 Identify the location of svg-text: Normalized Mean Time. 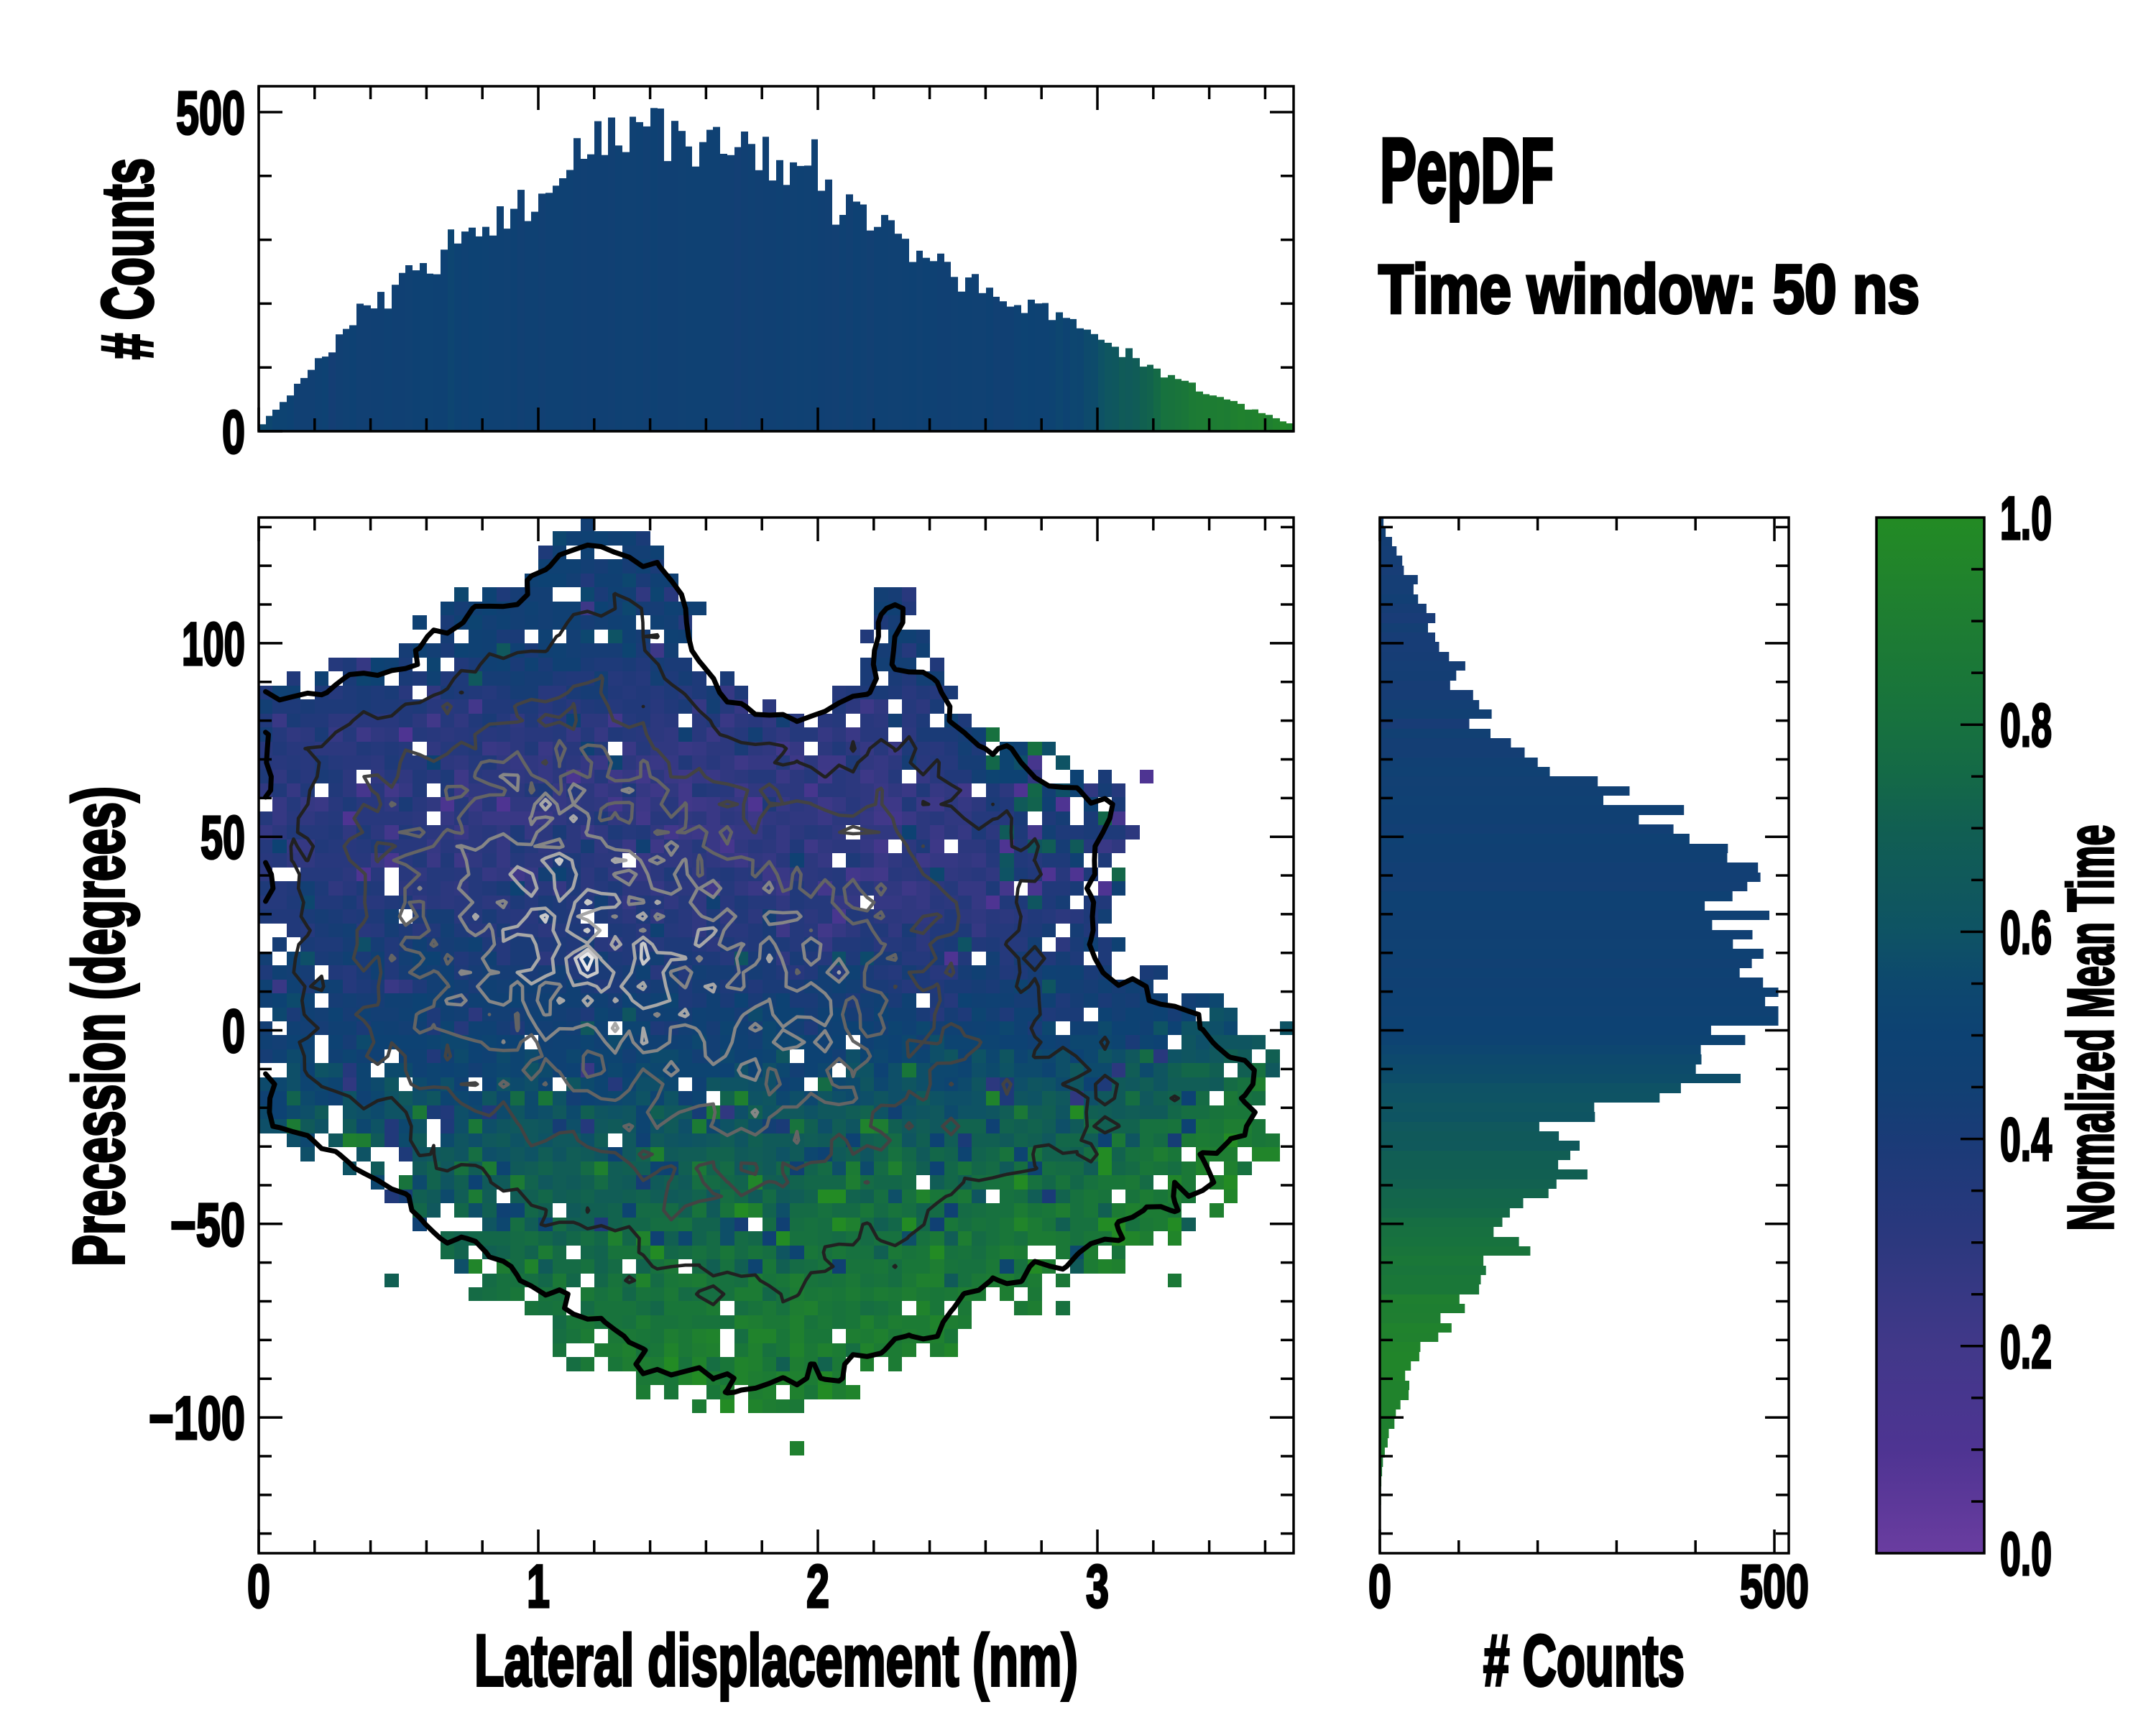
(2091, 1028).